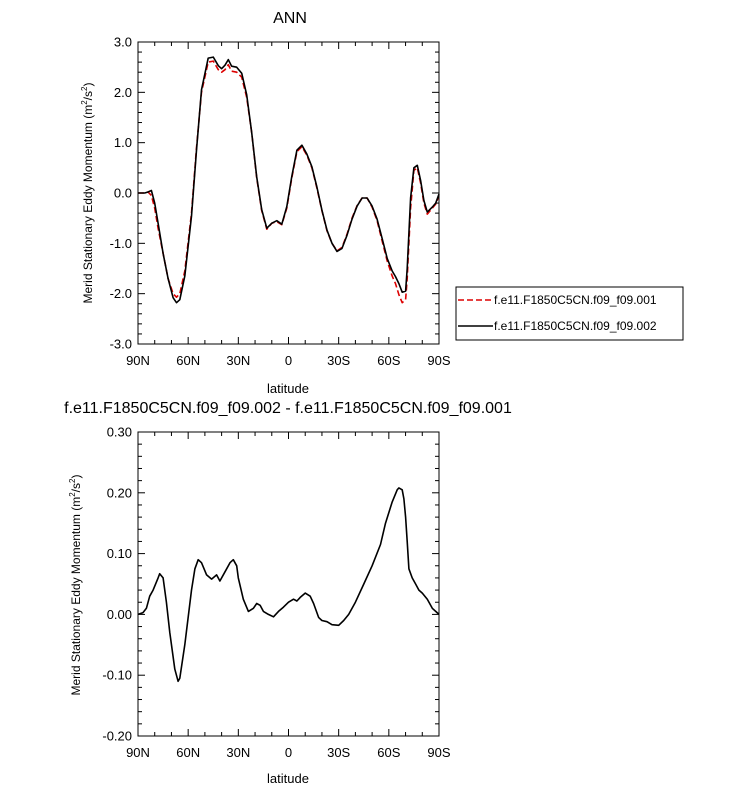  What do you see at coordinates (238, 752) in the screenshot?
I see `bottom-xtick-label: 30N` at bounding box center [238, 752].